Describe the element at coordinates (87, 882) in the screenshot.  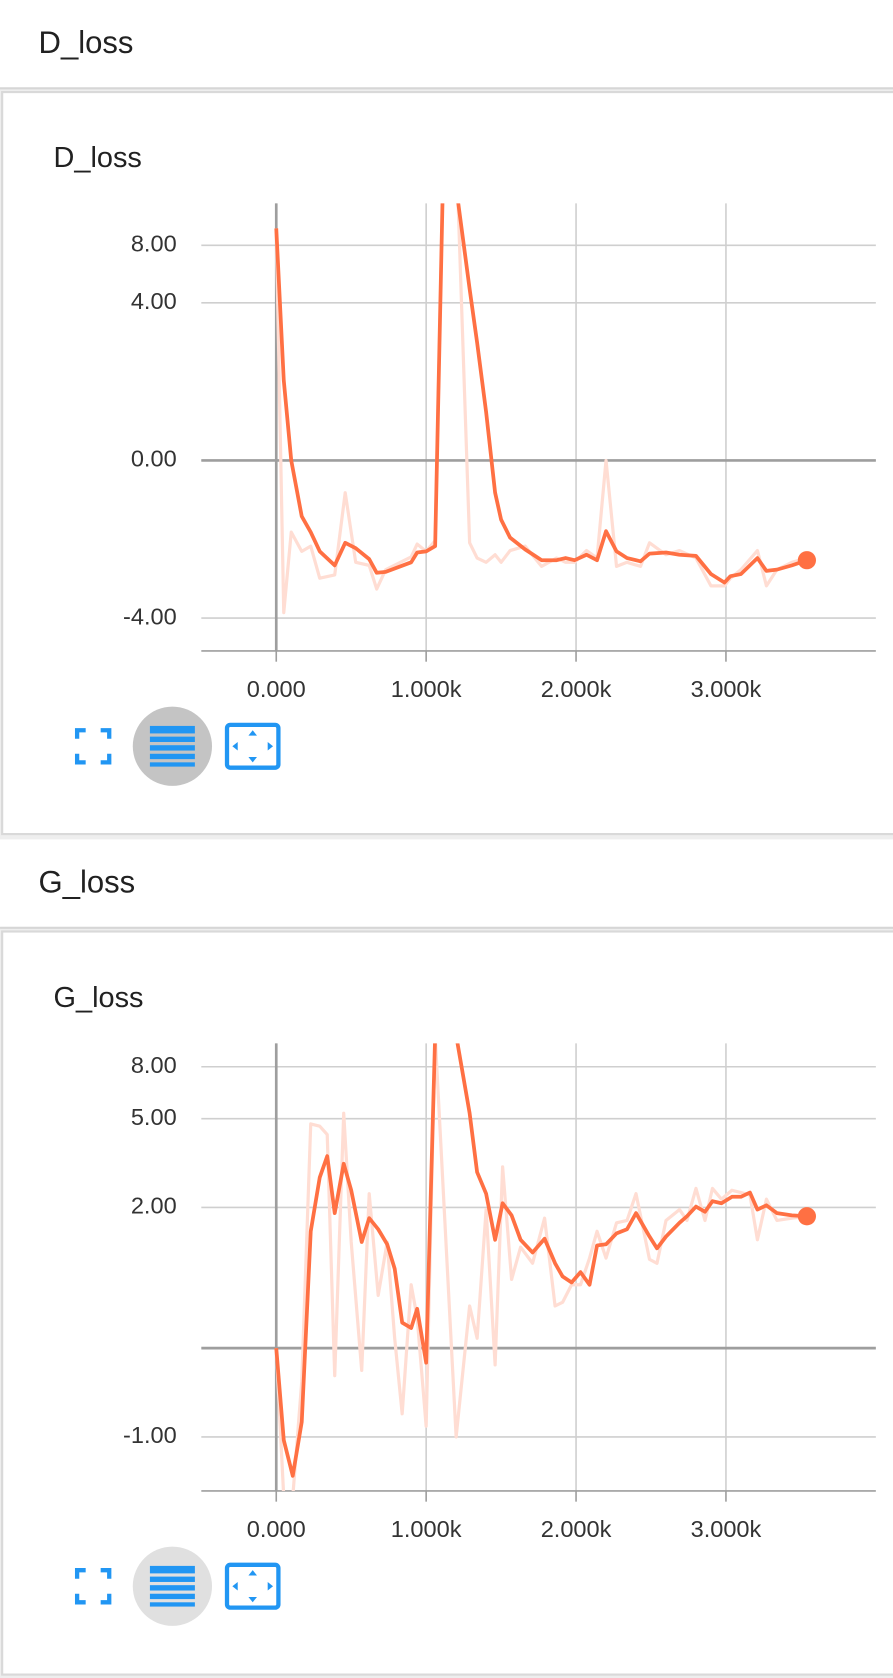
I see `section-header: G_loss` at that location.